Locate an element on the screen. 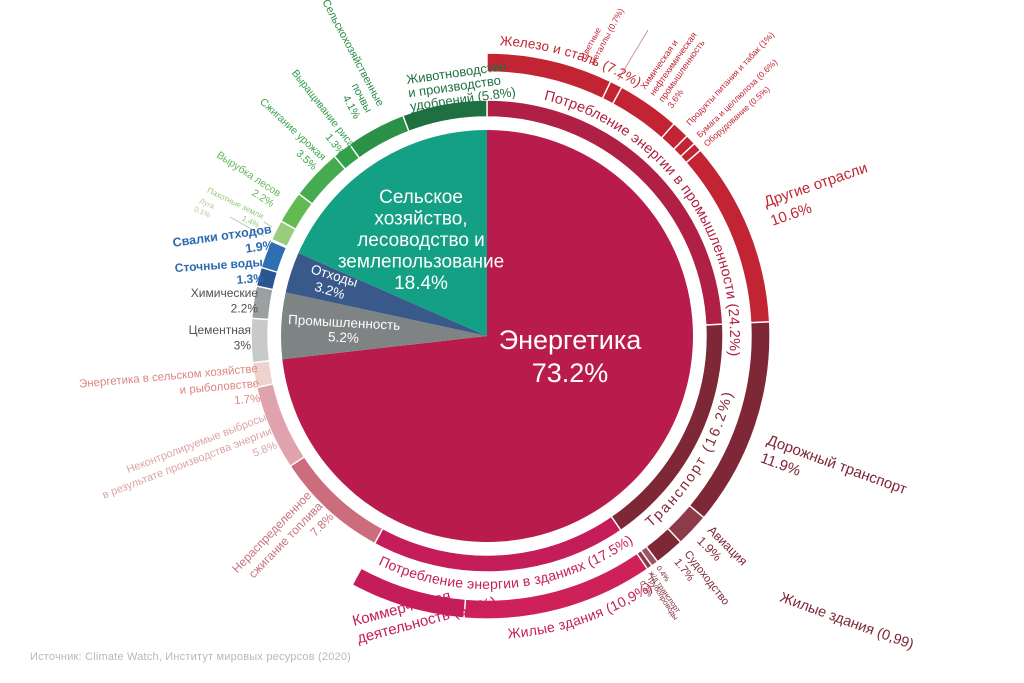  center-label-energy-center: Энергетика 73.2% is located at coordinates (571, 356).